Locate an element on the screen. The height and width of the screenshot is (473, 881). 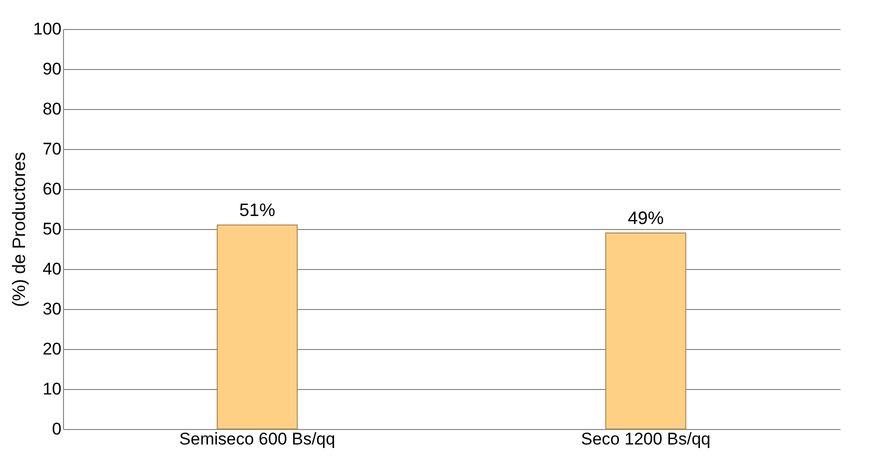
y-tick-label: 70 is located at coordinates (52, 149).